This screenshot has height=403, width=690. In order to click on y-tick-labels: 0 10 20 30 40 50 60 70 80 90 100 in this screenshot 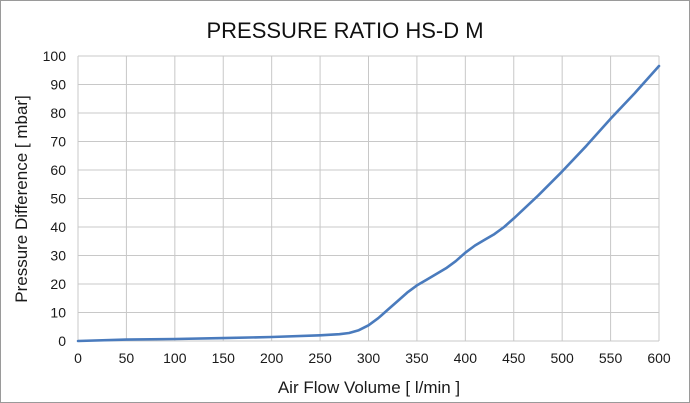, I will do `click(55, 198)`.